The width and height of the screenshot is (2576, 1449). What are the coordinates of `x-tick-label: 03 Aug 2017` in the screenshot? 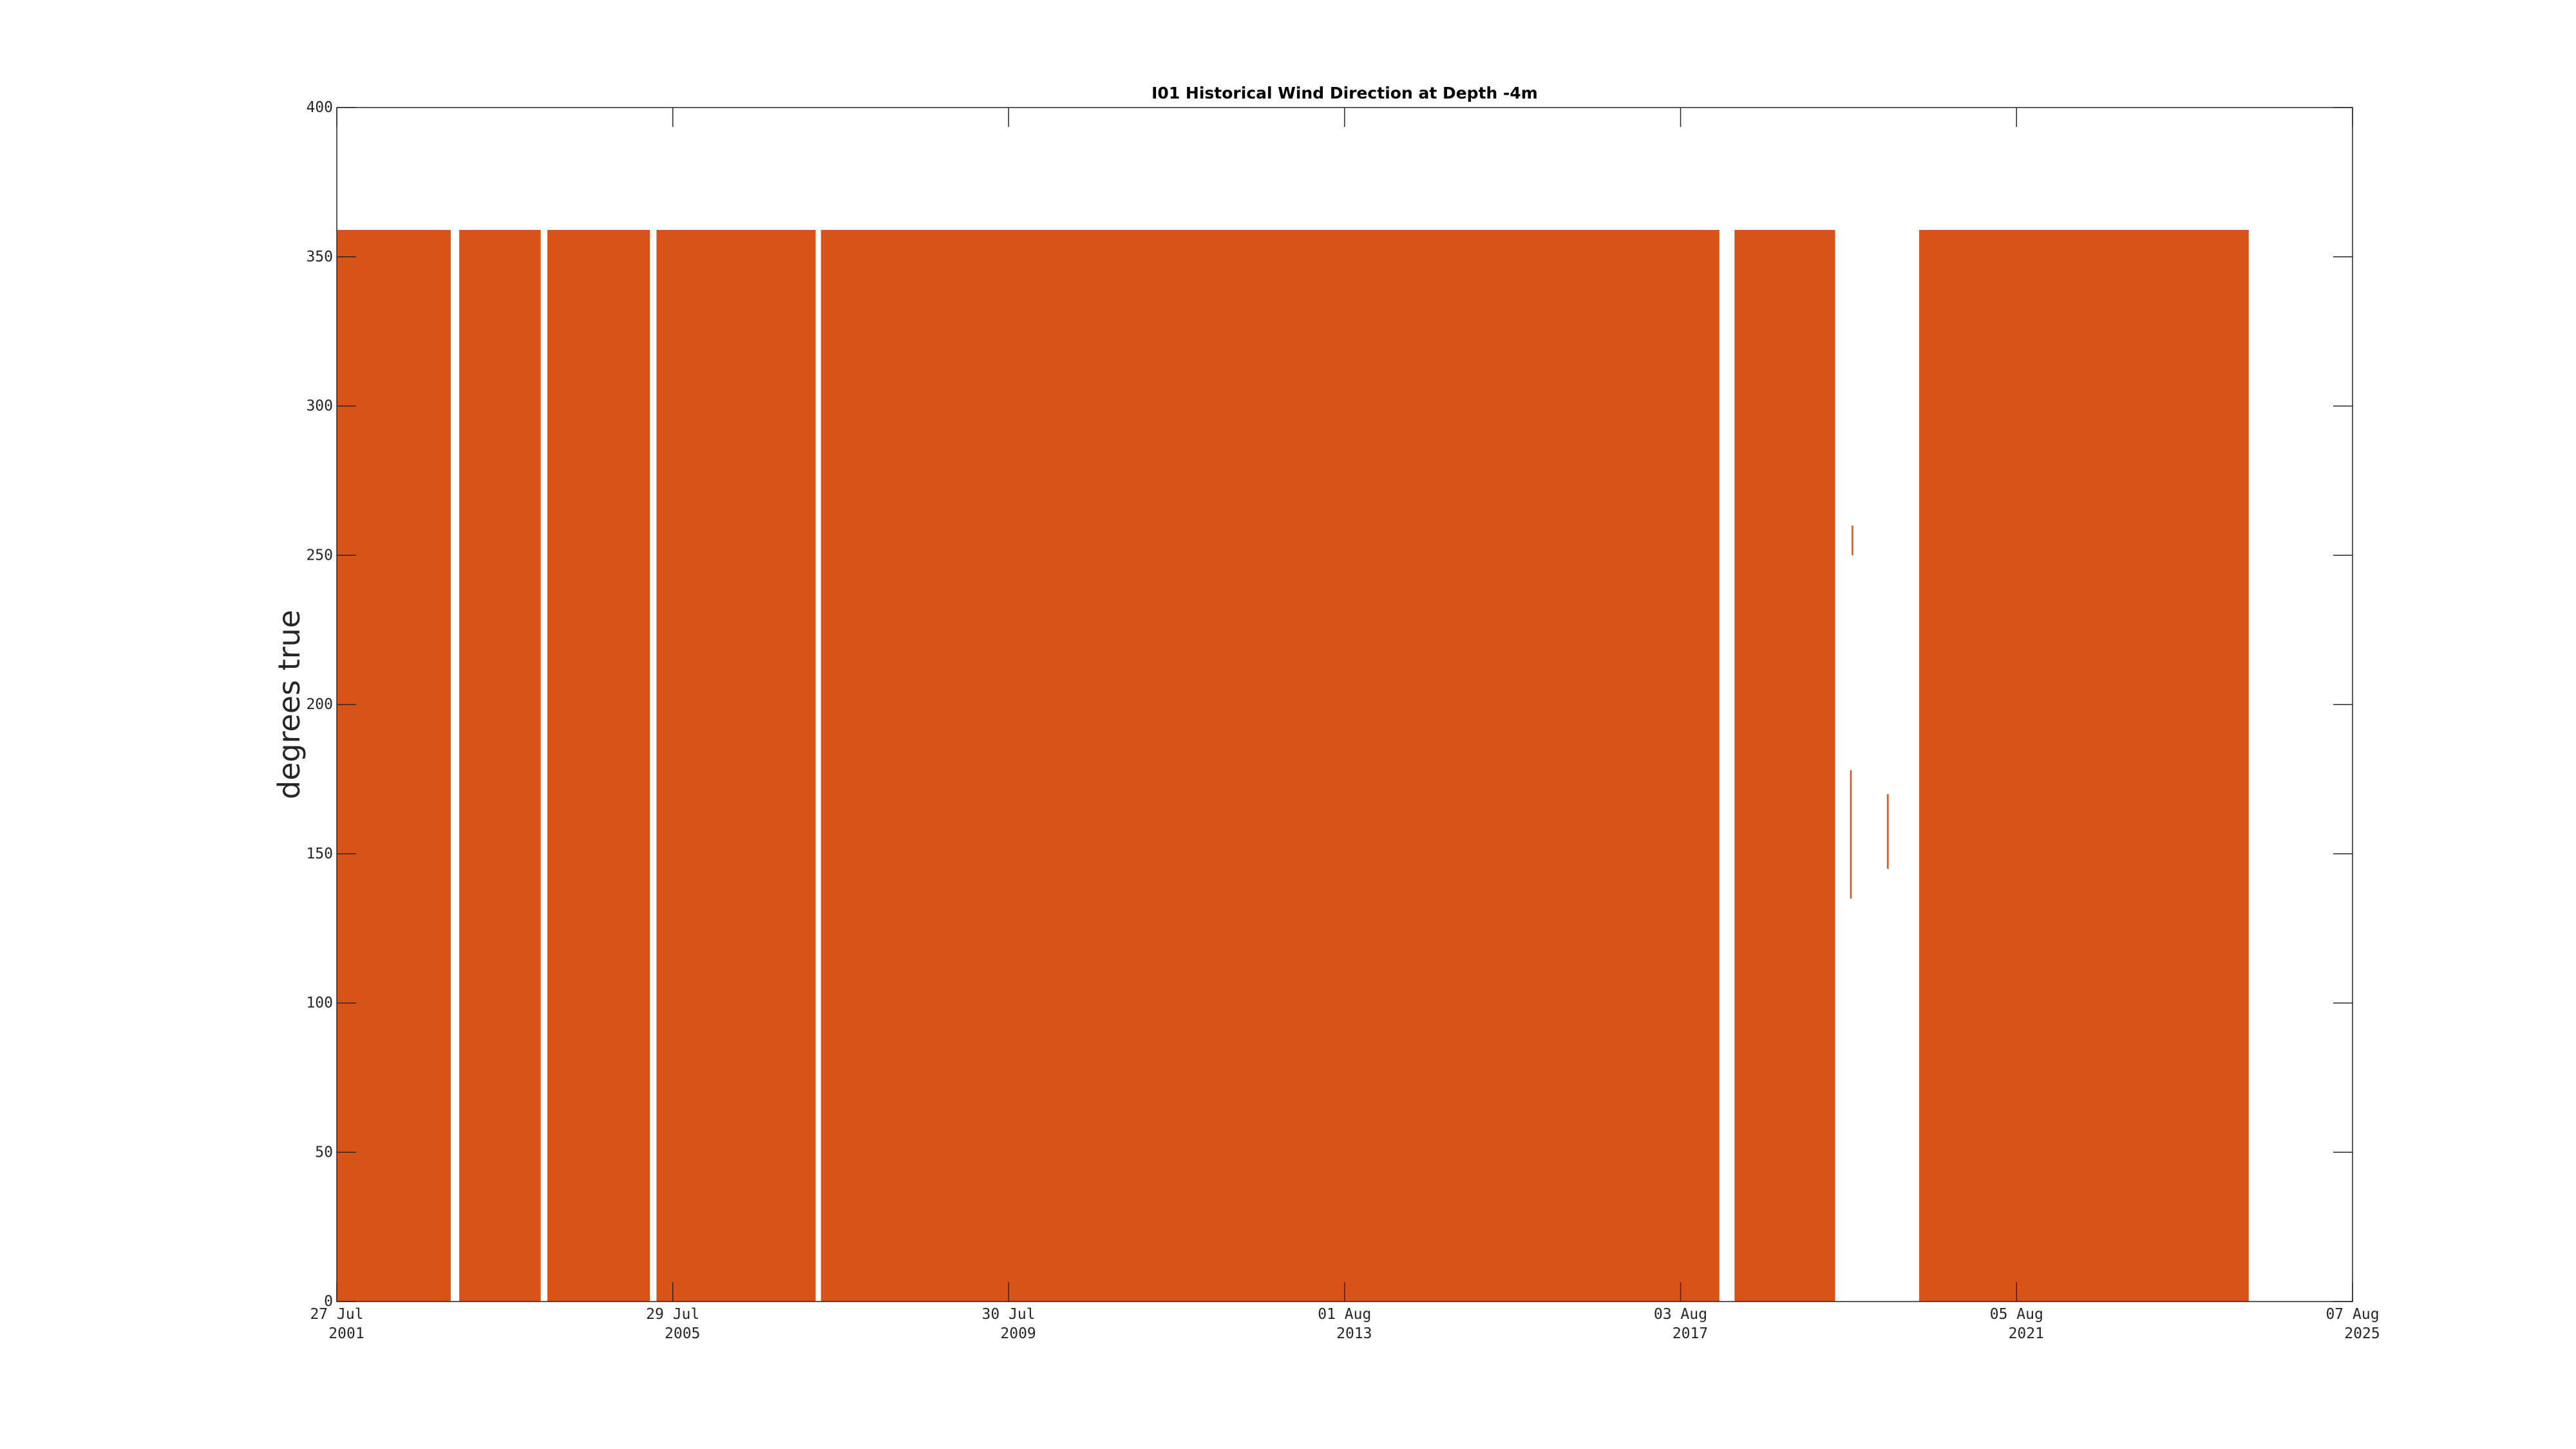 It's located at (1681, 1324).